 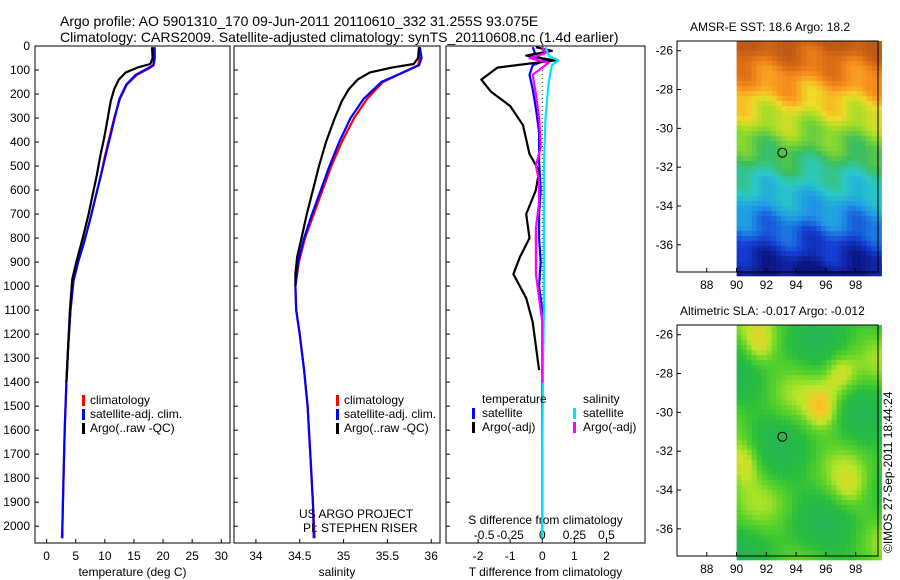 What do you see at coordinates (20, 238) in the screenshot?
I see `depth-tick-label: 800` at bounding box center [20, 238].